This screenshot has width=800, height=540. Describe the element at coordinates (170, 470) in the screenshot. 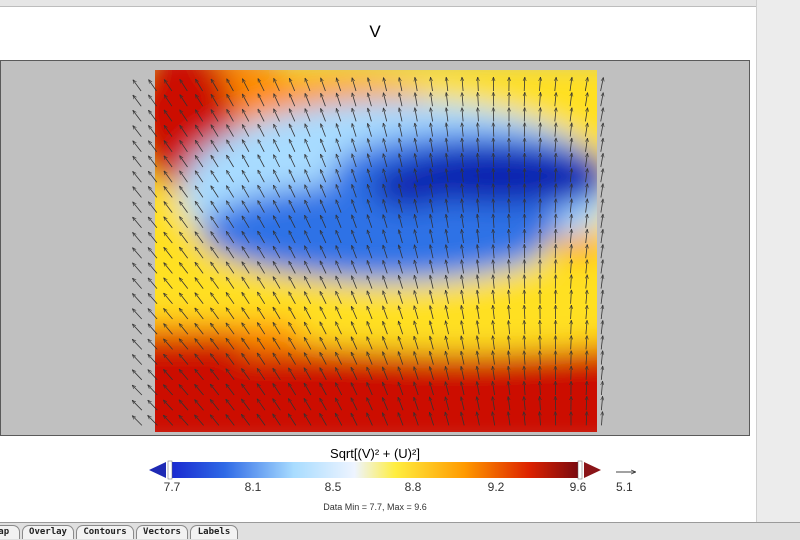

I see `colorbar-min-marker` at that location.